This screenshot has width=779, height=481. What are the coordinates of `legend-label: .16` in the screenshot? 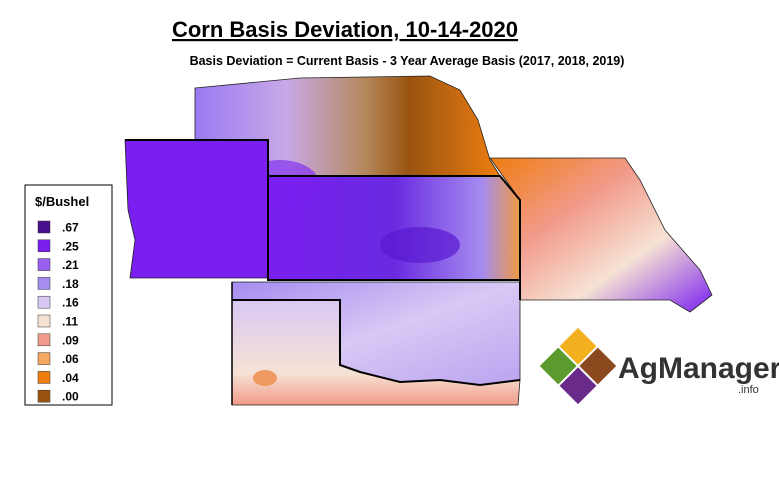 It's located at (70, 303).